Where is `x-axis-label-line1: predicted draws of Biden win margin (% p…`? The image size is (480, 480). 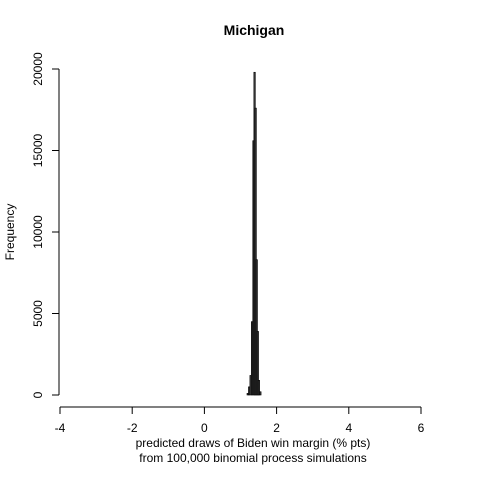
x-axis-label-line1: predicted draws of Biden win margin (% p… is located at coordinates (253, 443).